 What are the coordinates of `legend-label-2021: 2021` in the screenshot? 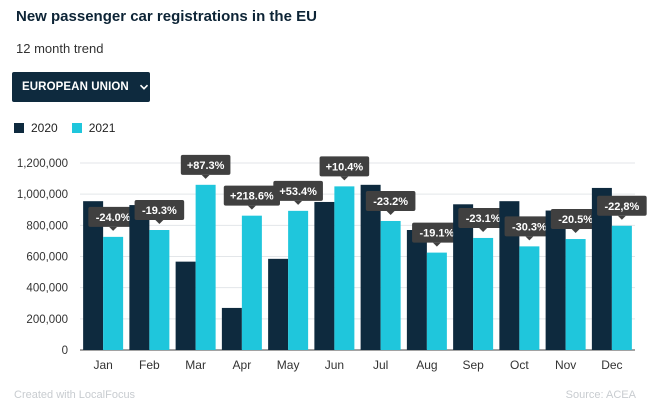 It's located at (102, 128).